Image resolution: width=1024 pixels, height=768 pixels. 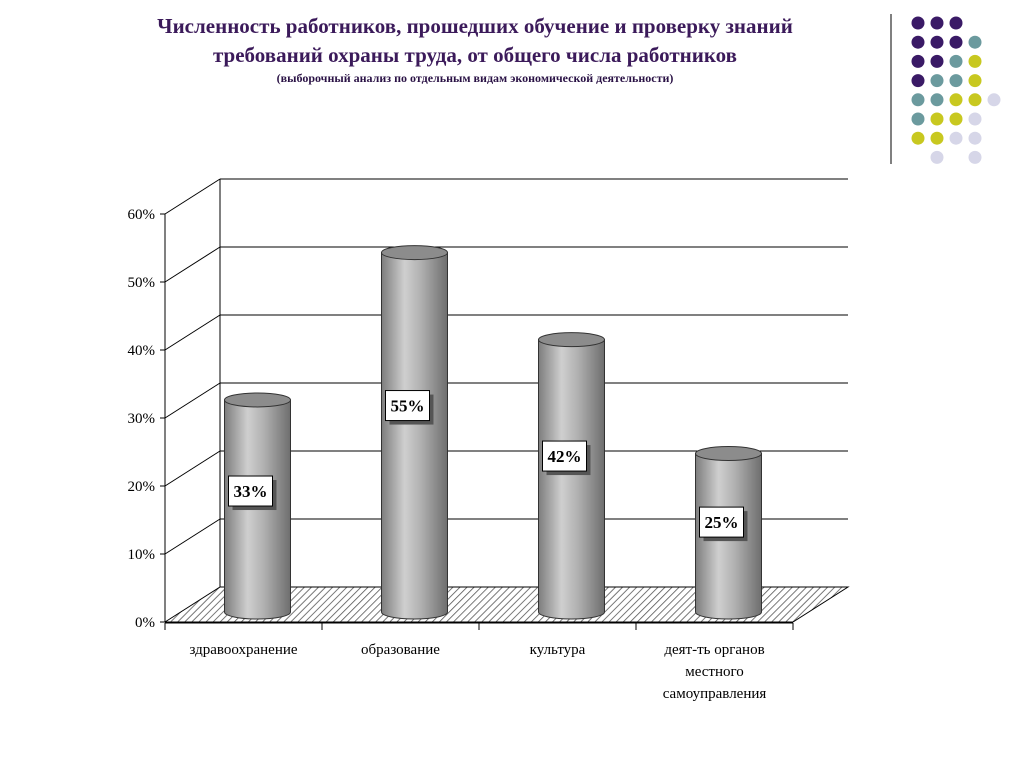 I want to click on chart-floor, so click(x=506, y=604).